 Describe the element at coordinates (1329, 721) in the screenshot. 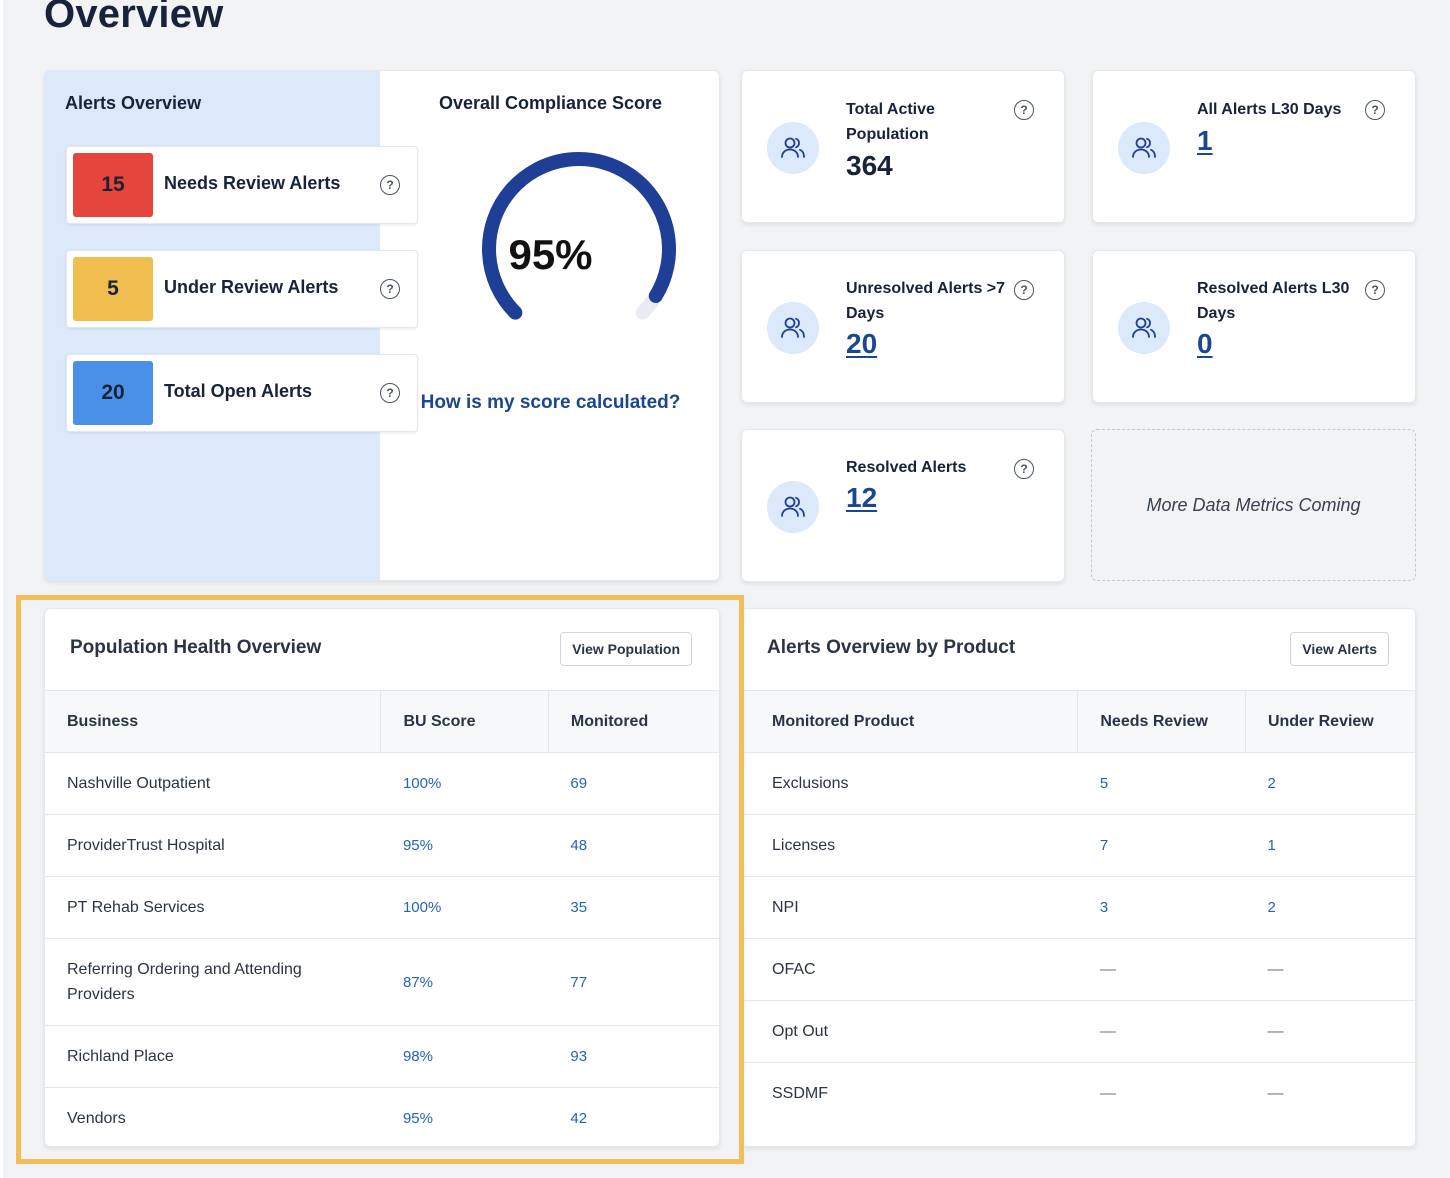

I see `column-header-under-review: Under Review` at that location.